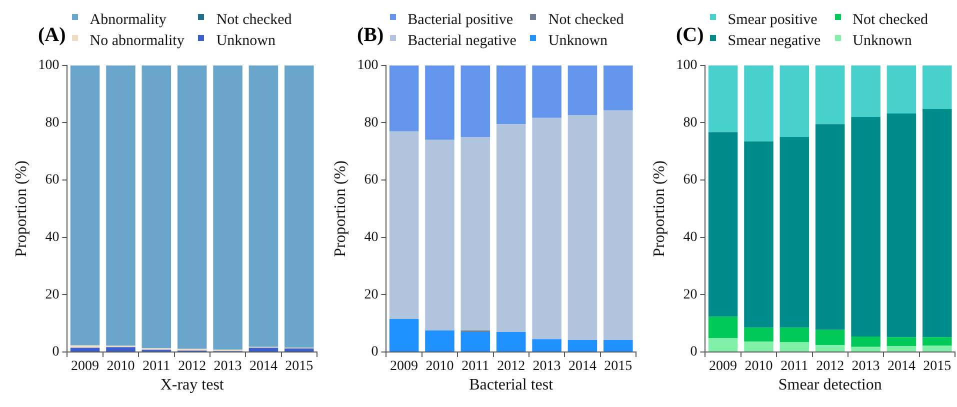 This screenshot has width=957, height=407. Describe the element at coordinates (137, 41) in the screenshot. I see `legend-label: No abnormality` at that location.